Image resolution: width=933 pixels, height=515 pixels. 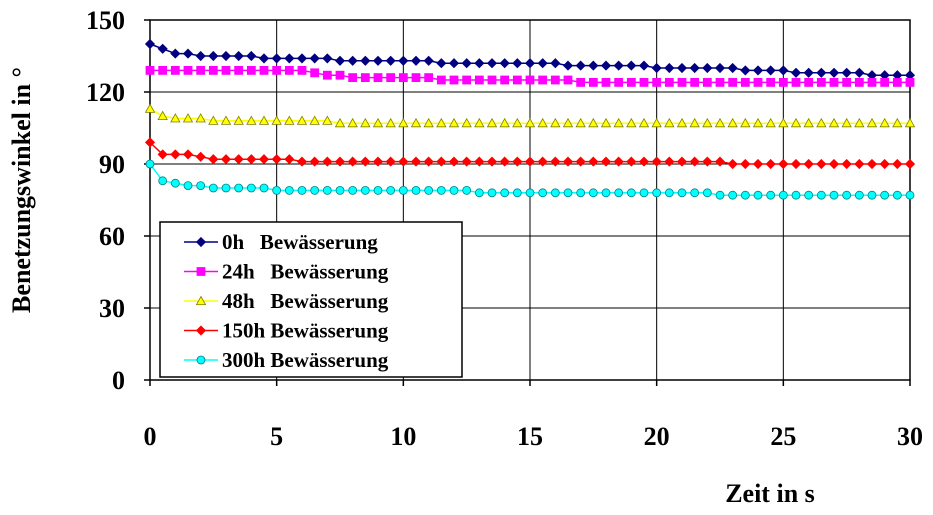 I want to click on y-axis-ticks: 0 30 60 90 120 150, so click(x=118, y=200).